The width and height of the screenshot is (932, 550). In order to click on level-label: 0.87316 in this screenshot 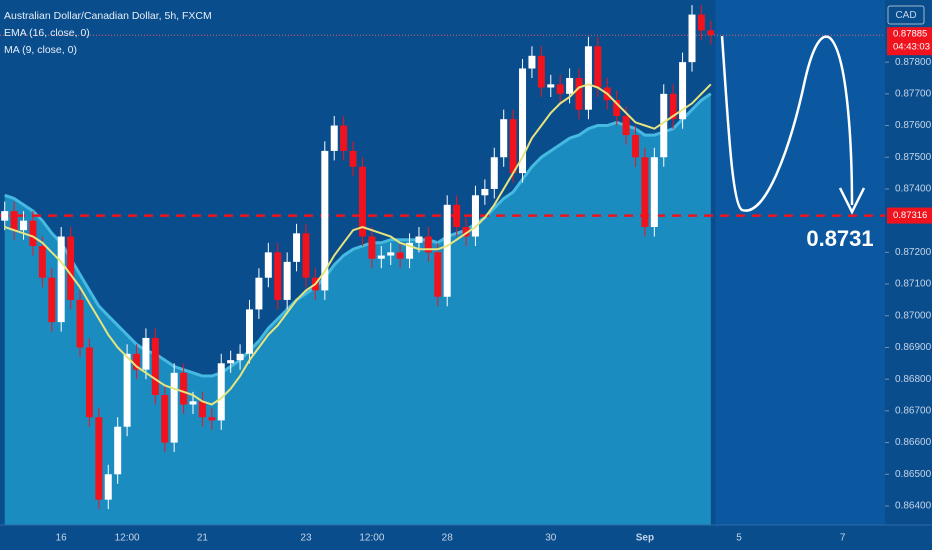, I will do `click(910, 215)`.